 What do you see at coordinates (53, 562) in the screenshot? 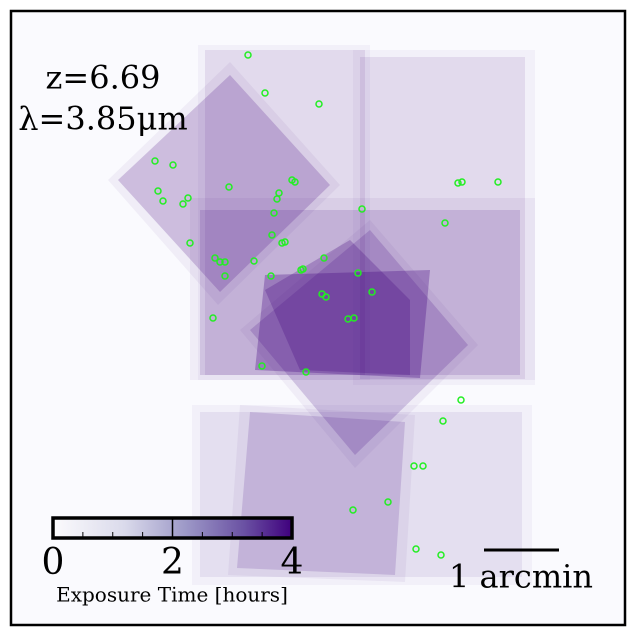
I see `colorbar-tick-label: 0` at bounding box center [53, 562].